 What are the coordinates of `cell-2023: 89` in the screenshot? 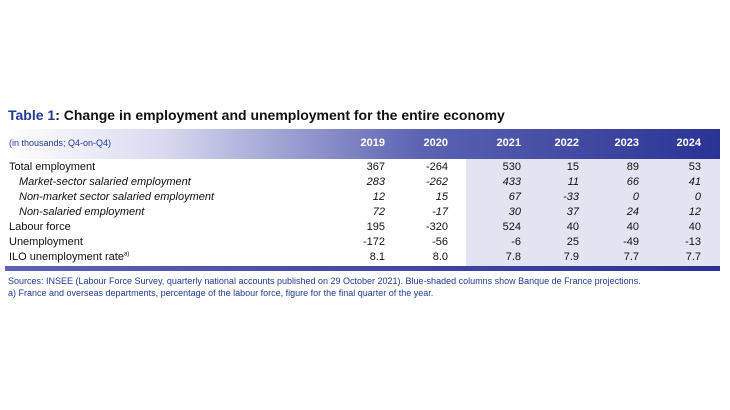 It's located at (632, 167).